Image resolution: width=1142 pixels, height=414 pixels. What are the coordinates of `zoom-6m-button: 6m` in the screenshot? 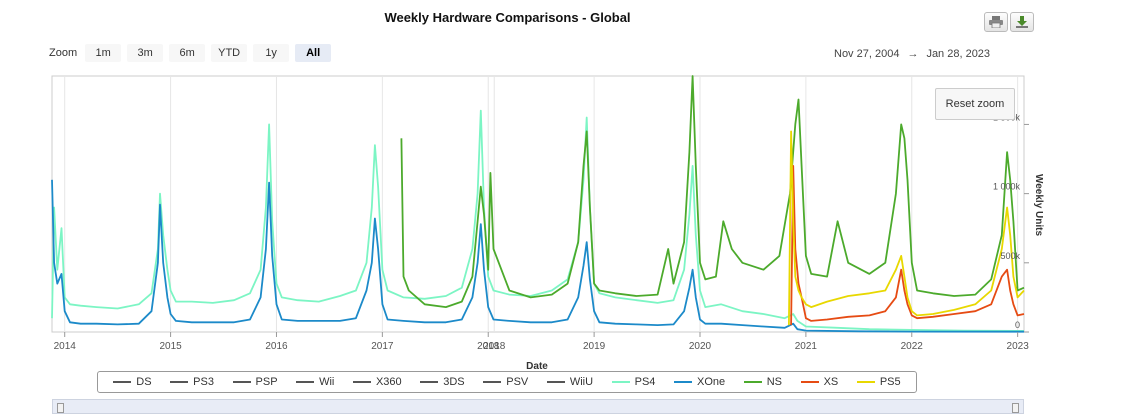 It's located at (187, 53).